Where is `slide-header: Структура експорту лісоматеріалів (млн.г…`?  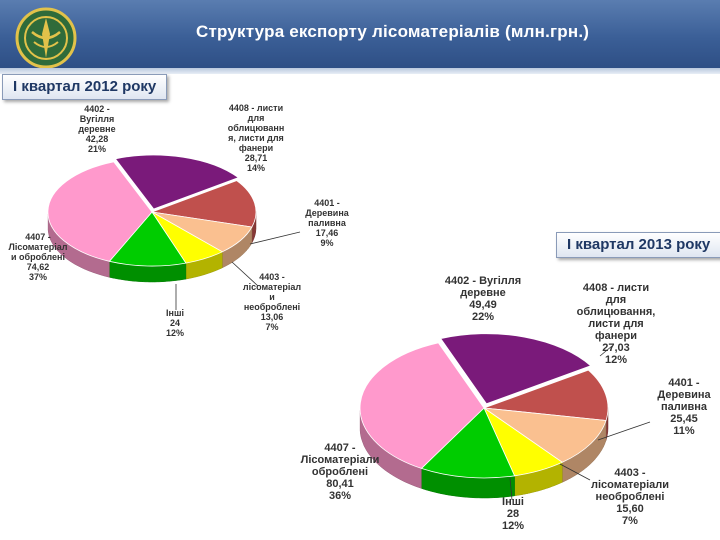 slide-header: Структура експорту лісоматеріалів (млн.г… is located at coordinates (360, 34).